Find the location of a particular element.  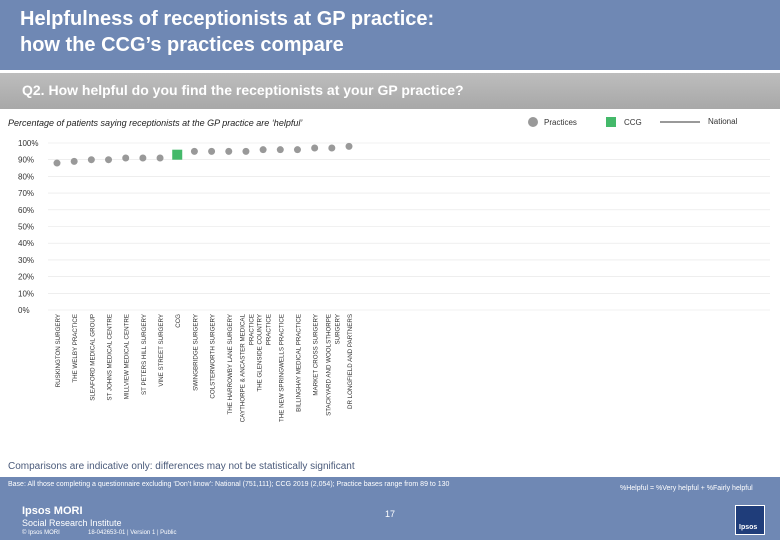

legend-ccg-marker is located at coordinates (611, 122).